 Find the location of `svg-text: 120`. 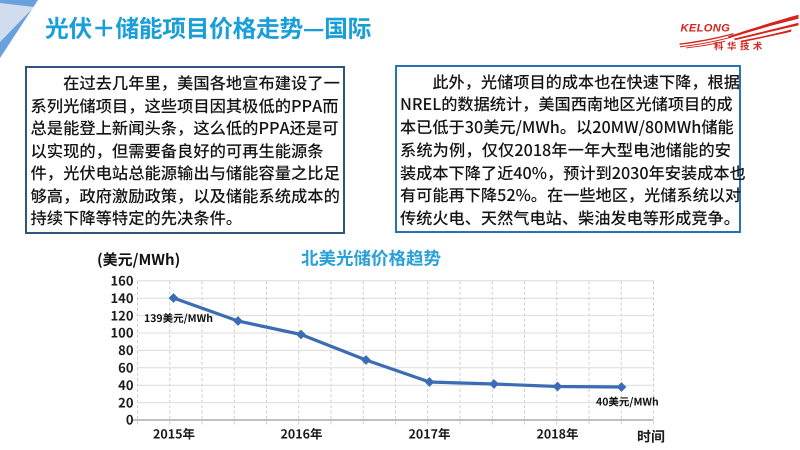

svg-text: 120 is located at coordinates (121, 314).